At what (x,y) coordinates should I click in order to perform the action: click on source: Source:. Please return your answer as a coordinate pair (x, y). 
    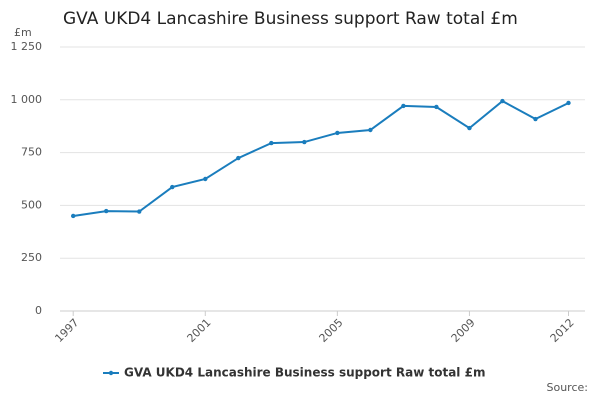
    Looking at the image, I should click on (568, 387).